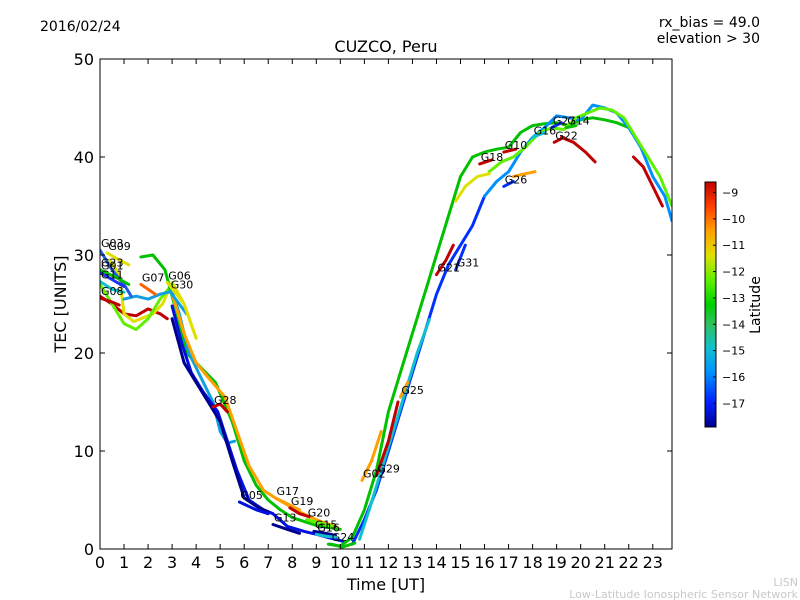 The image size is (800, 600). Describe the element at coordinates (225, 400) in the screenshot. I see `satellite-label-g28-9: G28` at that location.